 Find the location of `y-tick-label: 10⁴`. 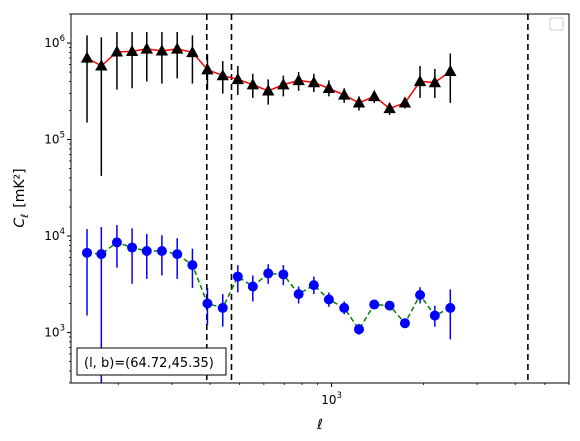

y-tick-label: 10⁴ is located at coordinates (54, 235).